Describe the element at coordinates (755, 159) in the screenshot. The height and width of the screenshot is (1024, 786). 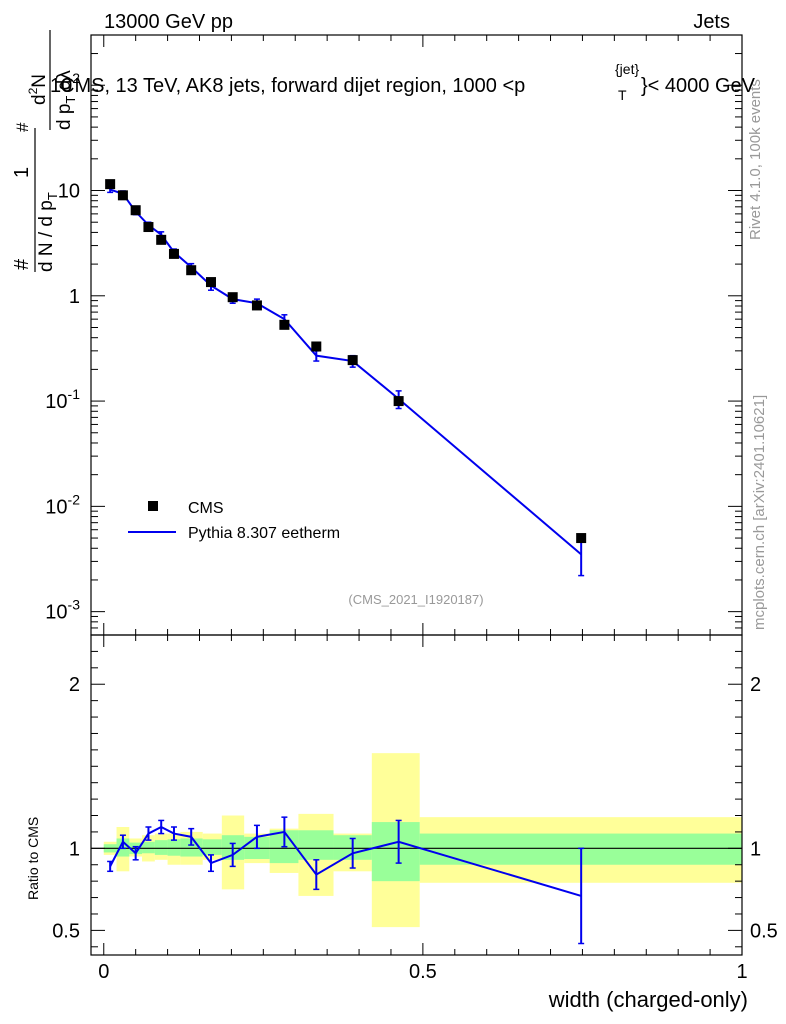
I see `rivet-label: Rivet 4.1.0, 100k events` at that location.